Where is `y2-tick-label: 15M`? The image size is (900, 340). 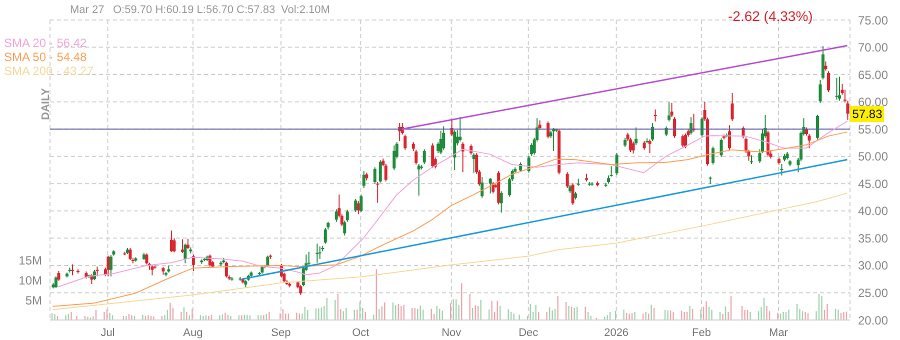 y2-tick-label: 15M is located at coordinates (30, 260).